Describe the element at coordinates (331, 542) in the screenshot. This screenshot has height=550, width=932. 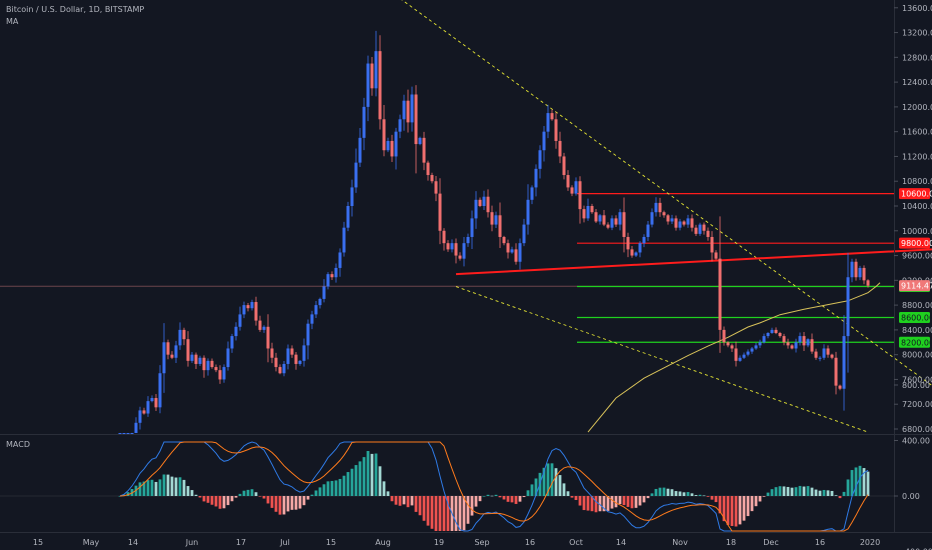
I see `time-tick-label: 15` at that location.